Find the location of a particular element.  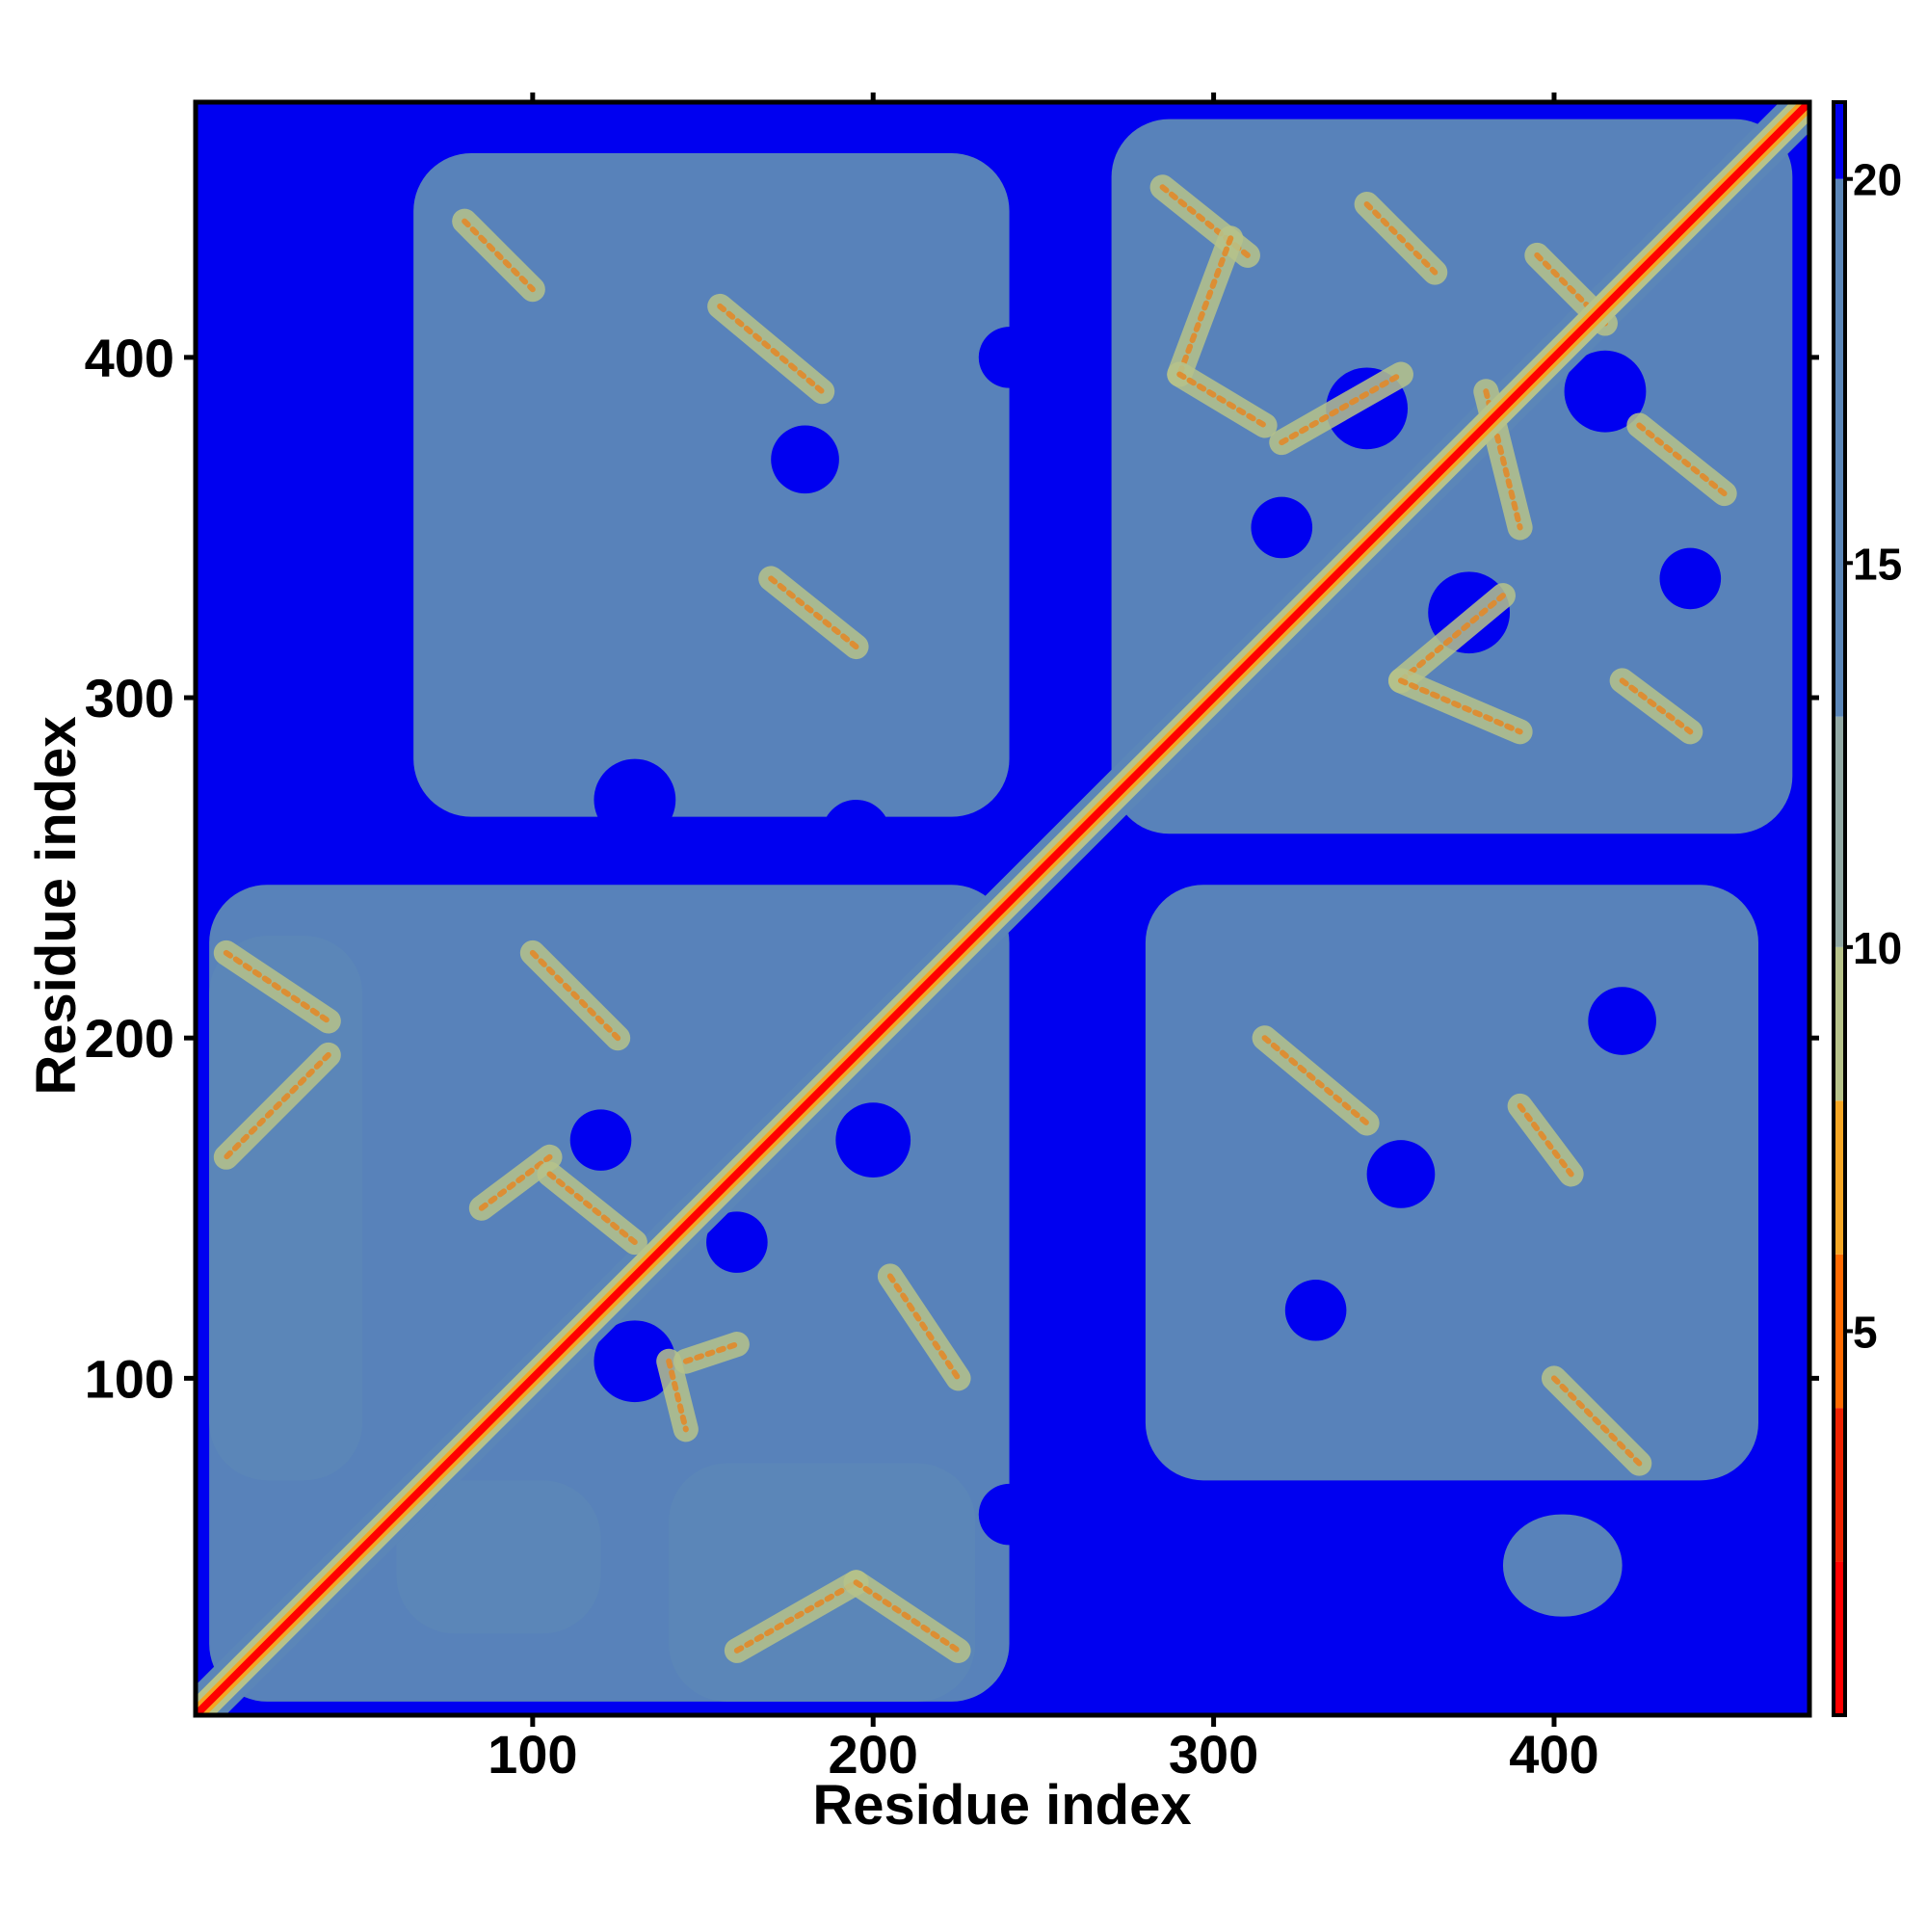

colorbar-tick-label-0: 5 is located at coordinates (1866, 1332).